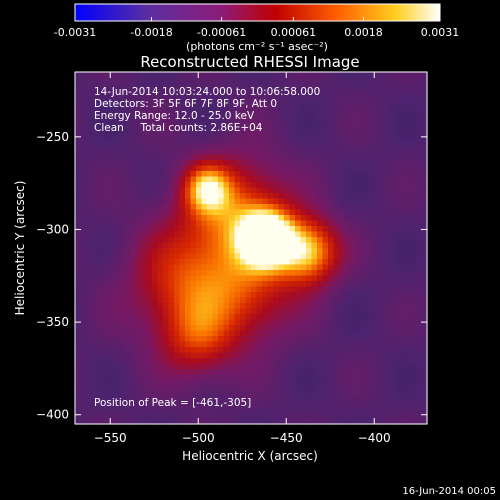 The height and width of the screenshot is (500, 500). What do you see at coordinates (249, 62) in the screenshot?
I see `chart-title: Reconstructed RHESSI Image` at bounding box center [249, 62].